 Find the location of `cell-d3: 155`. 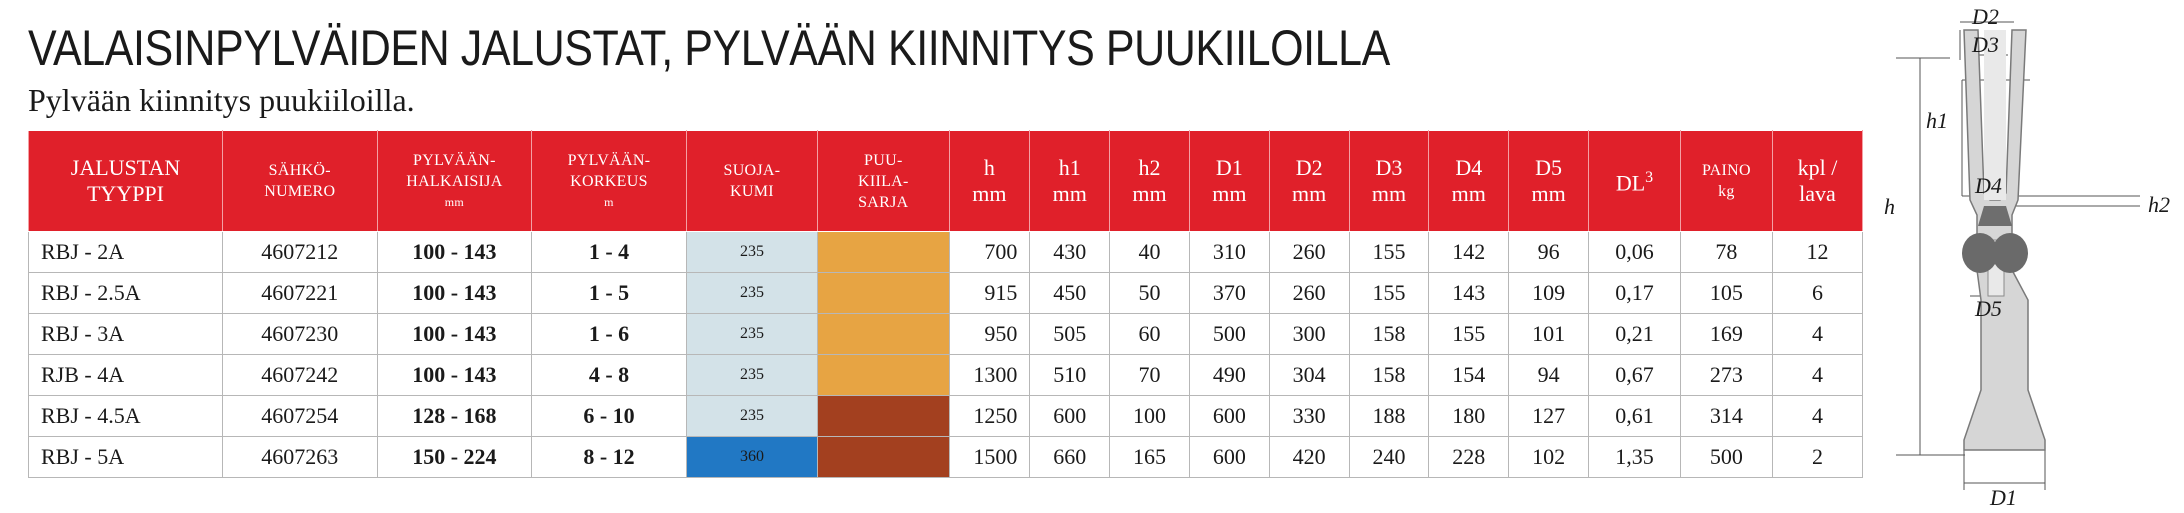

cell-d3: 155 is located at coordinates (1389, 293).